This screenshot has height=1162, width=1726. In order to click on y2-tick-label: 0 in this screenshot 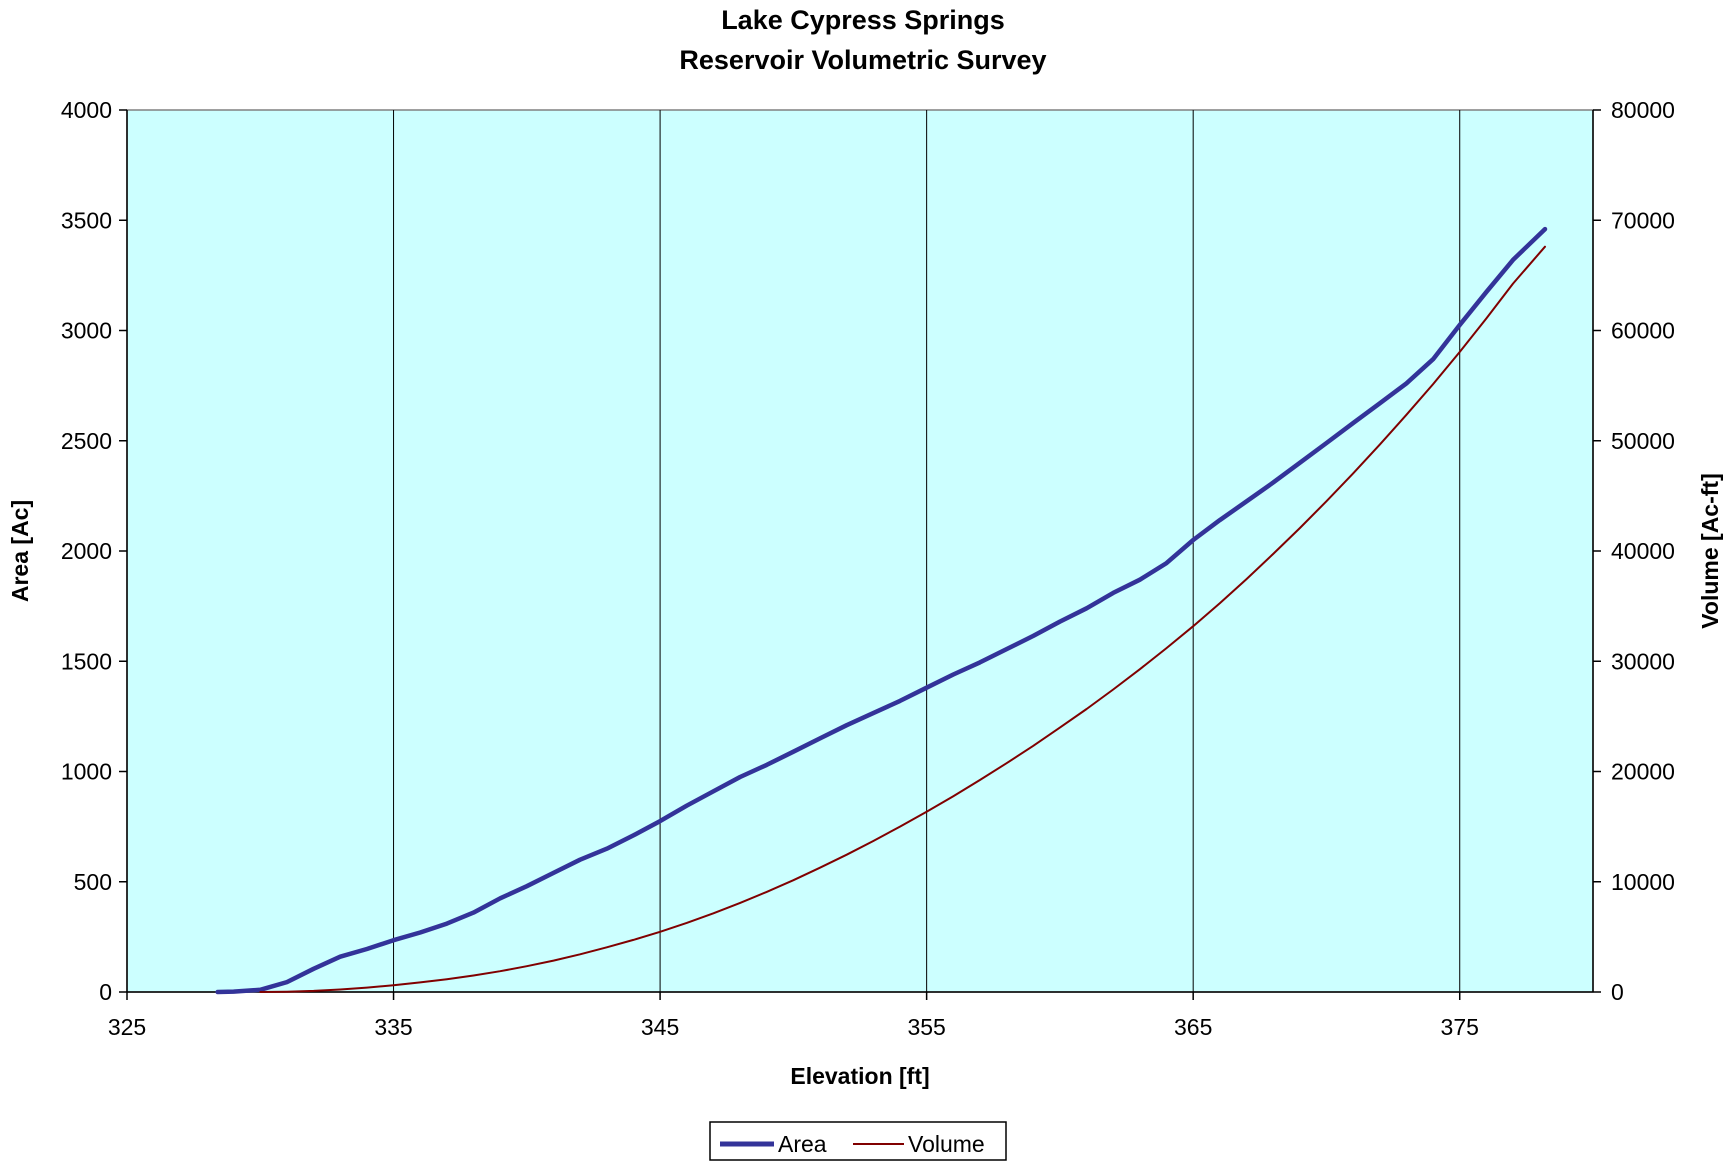, I will do `click(1617, 992)`.